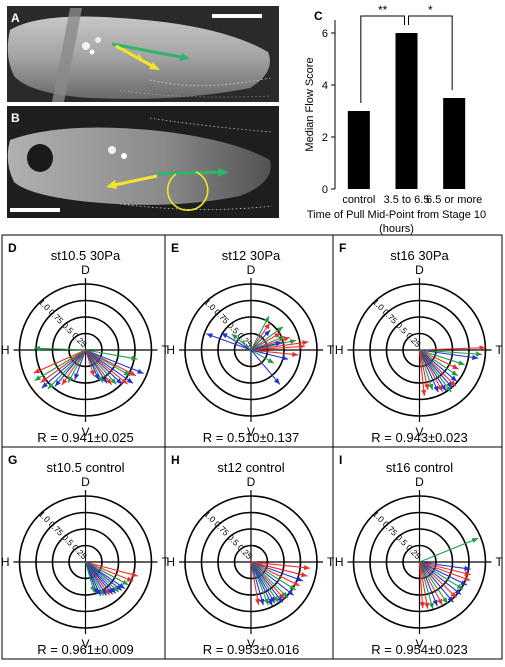 This screenshot has height=667, width=505. Describe the element at coordinates (454, 200) in the screenshot. I see `x-tick-label: 6.5 or more` at that location.